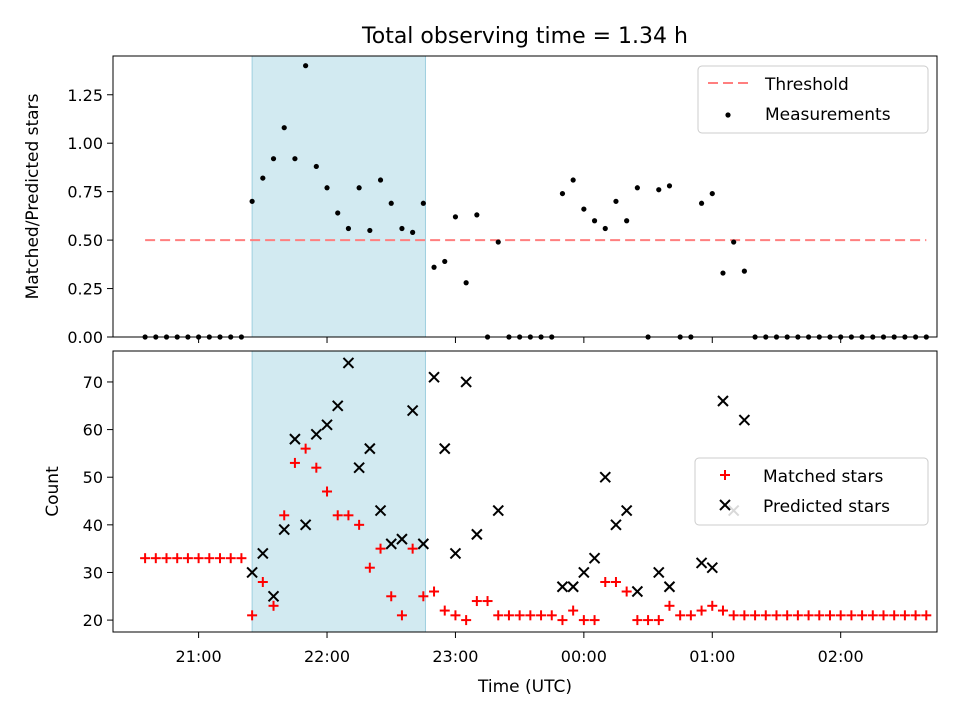 The image size is (960, 724). I want to click on y-tick-label: 1.25, so click(85, 95).